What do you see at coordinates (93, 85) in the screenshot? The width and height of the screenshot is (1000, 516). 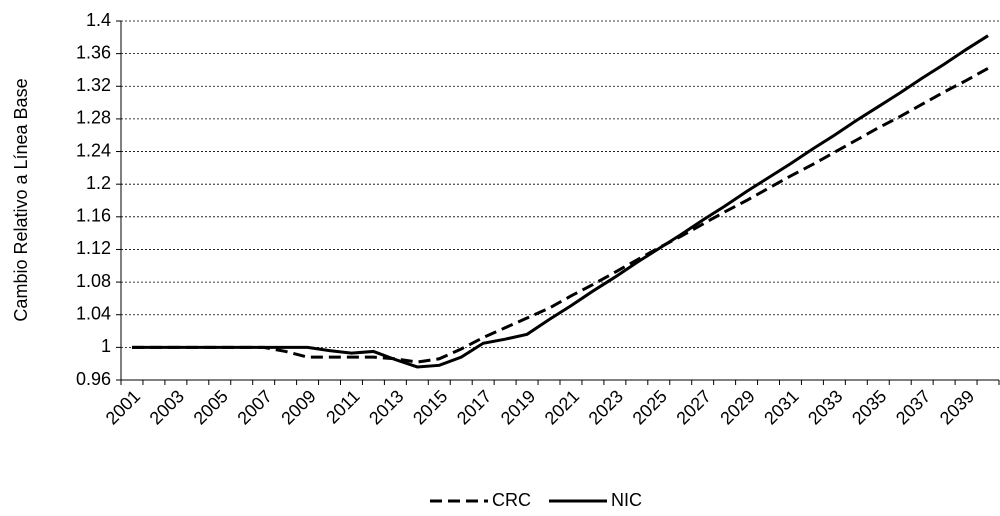 I see `y-tick-label: 1.32` at bounding box center [93, 85].